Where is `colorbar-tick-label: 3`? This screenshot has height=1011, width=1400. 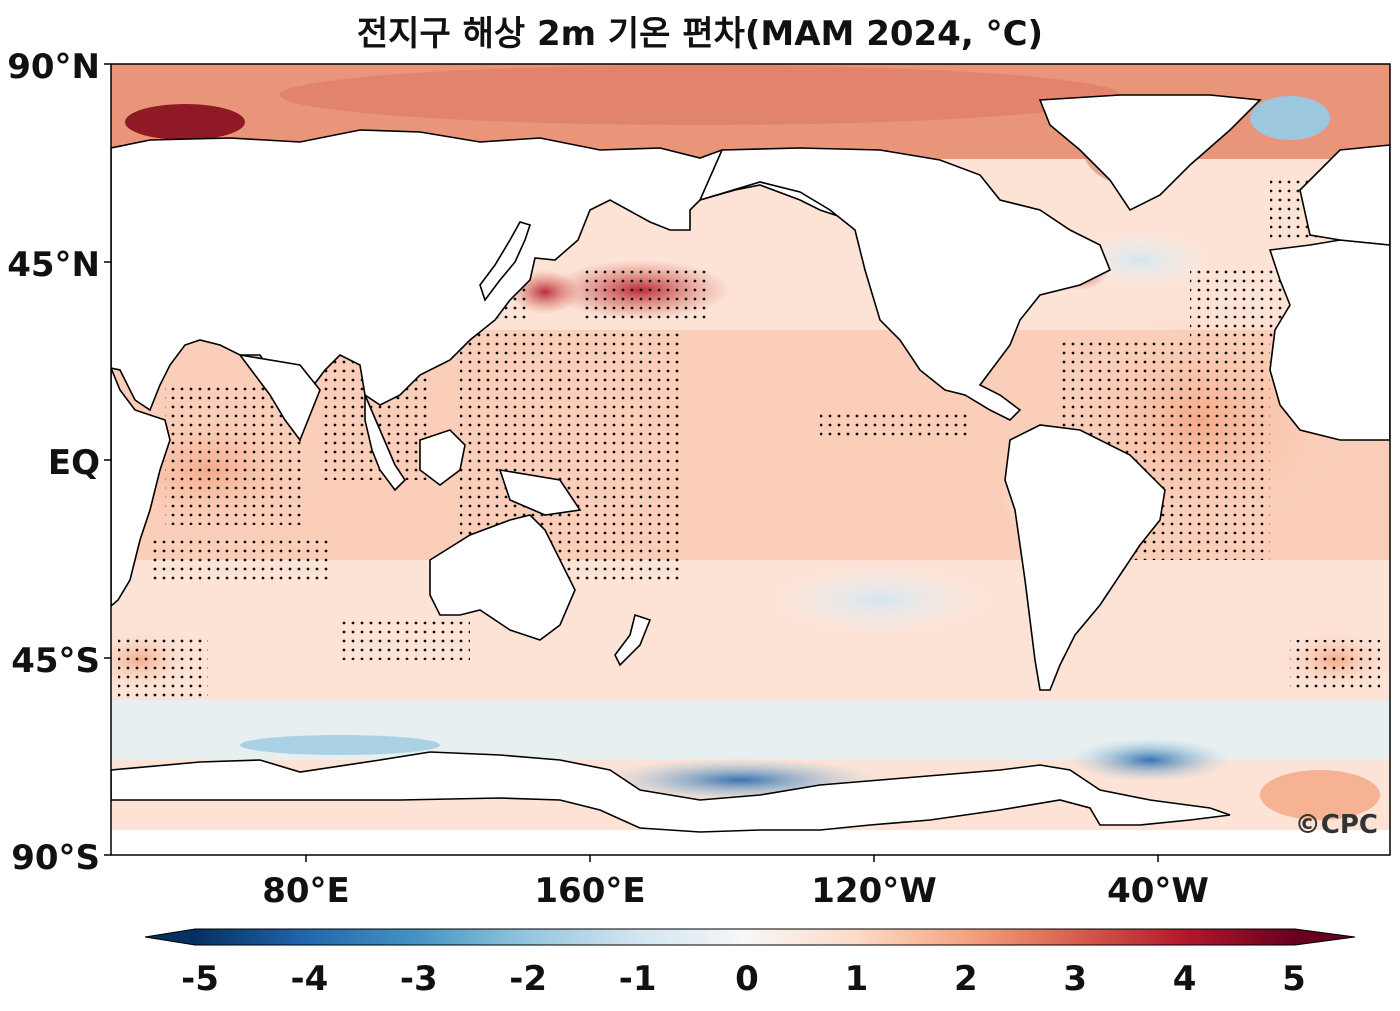 colorbar-tick-label: 3 is located at coordinates (1075, 979).